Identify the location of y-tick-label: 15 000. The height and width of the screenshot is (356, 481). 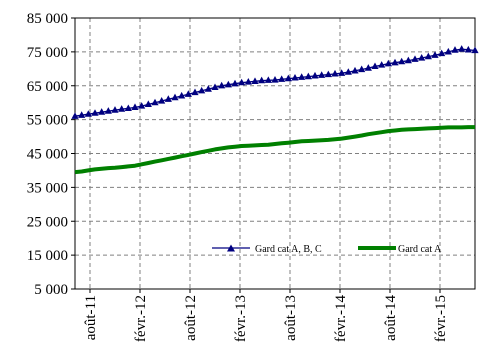
(47, 256).